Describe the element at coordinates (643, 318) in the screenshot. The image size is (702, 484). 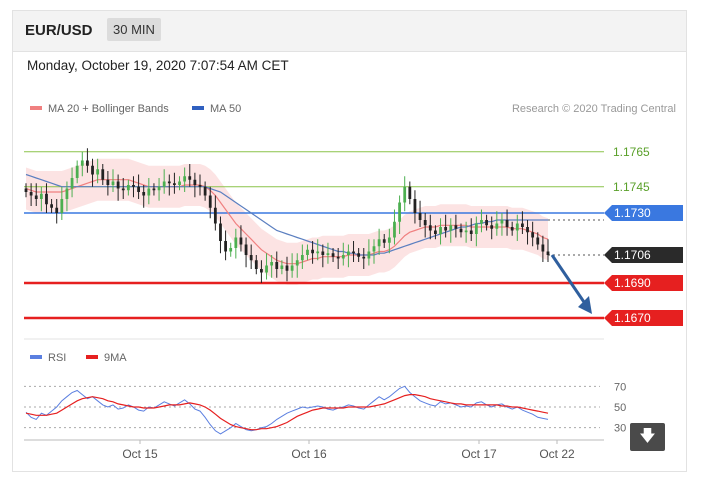
I see `level-tag-1.1670` at that location.